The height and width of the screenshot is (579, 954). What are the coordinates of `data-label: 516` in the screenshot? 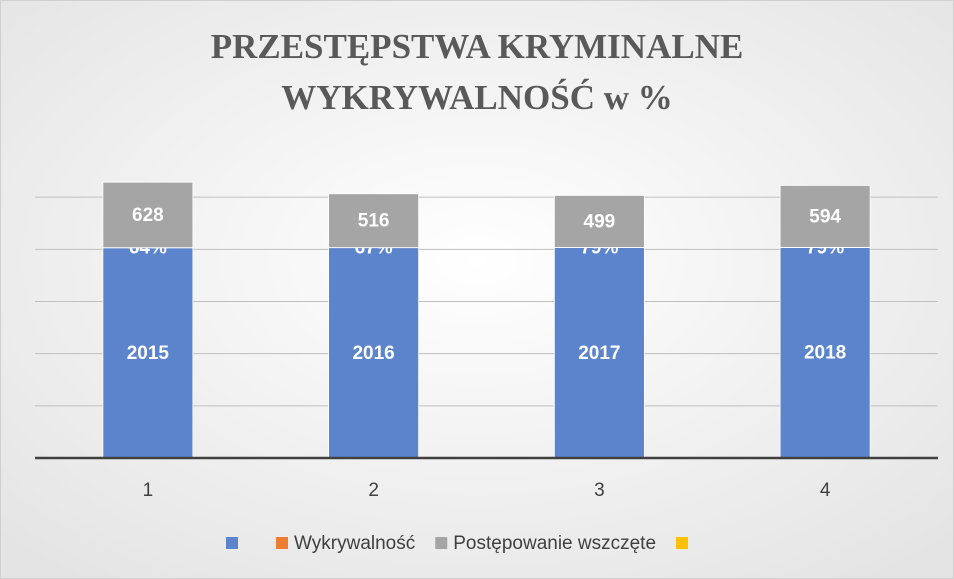 It's located at (374, 221).